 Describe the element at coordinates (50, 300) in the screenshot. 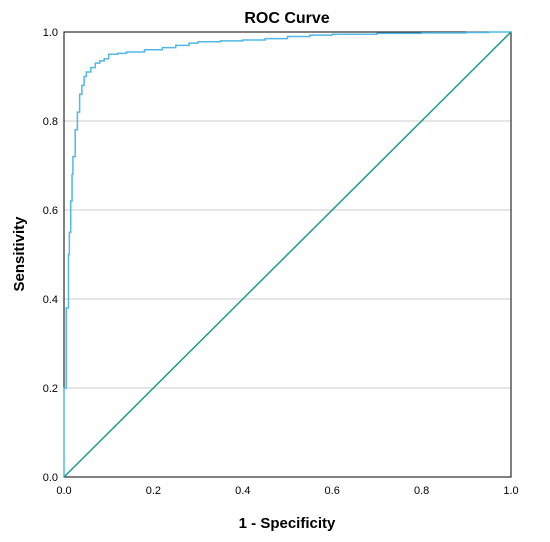

I see `y-tick-label: 0.4` at that location.